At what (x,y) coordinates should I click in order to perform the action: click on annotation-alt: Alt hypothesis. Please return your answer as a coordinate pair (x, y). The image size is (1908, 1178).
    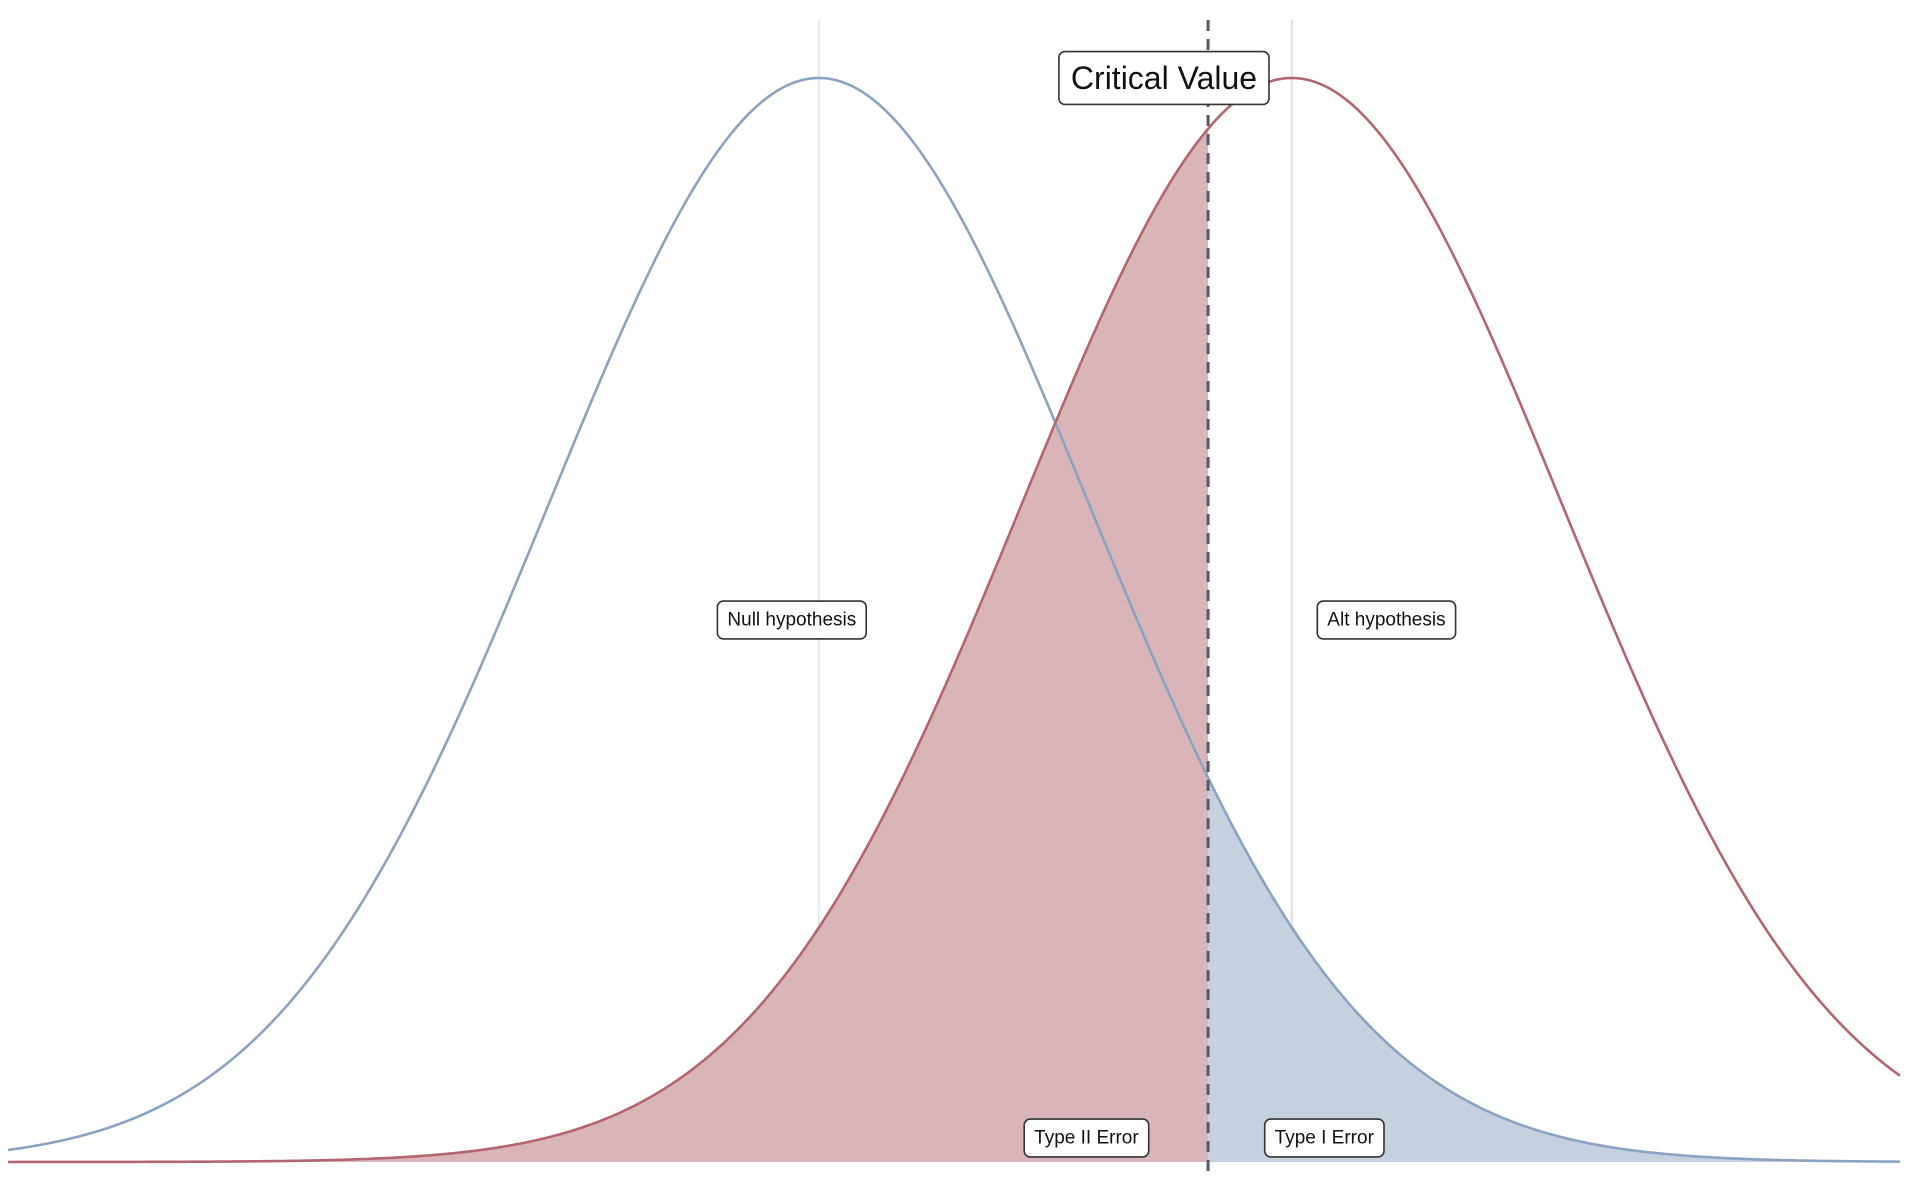
    Looking at the image, I should click on (1386, 620).